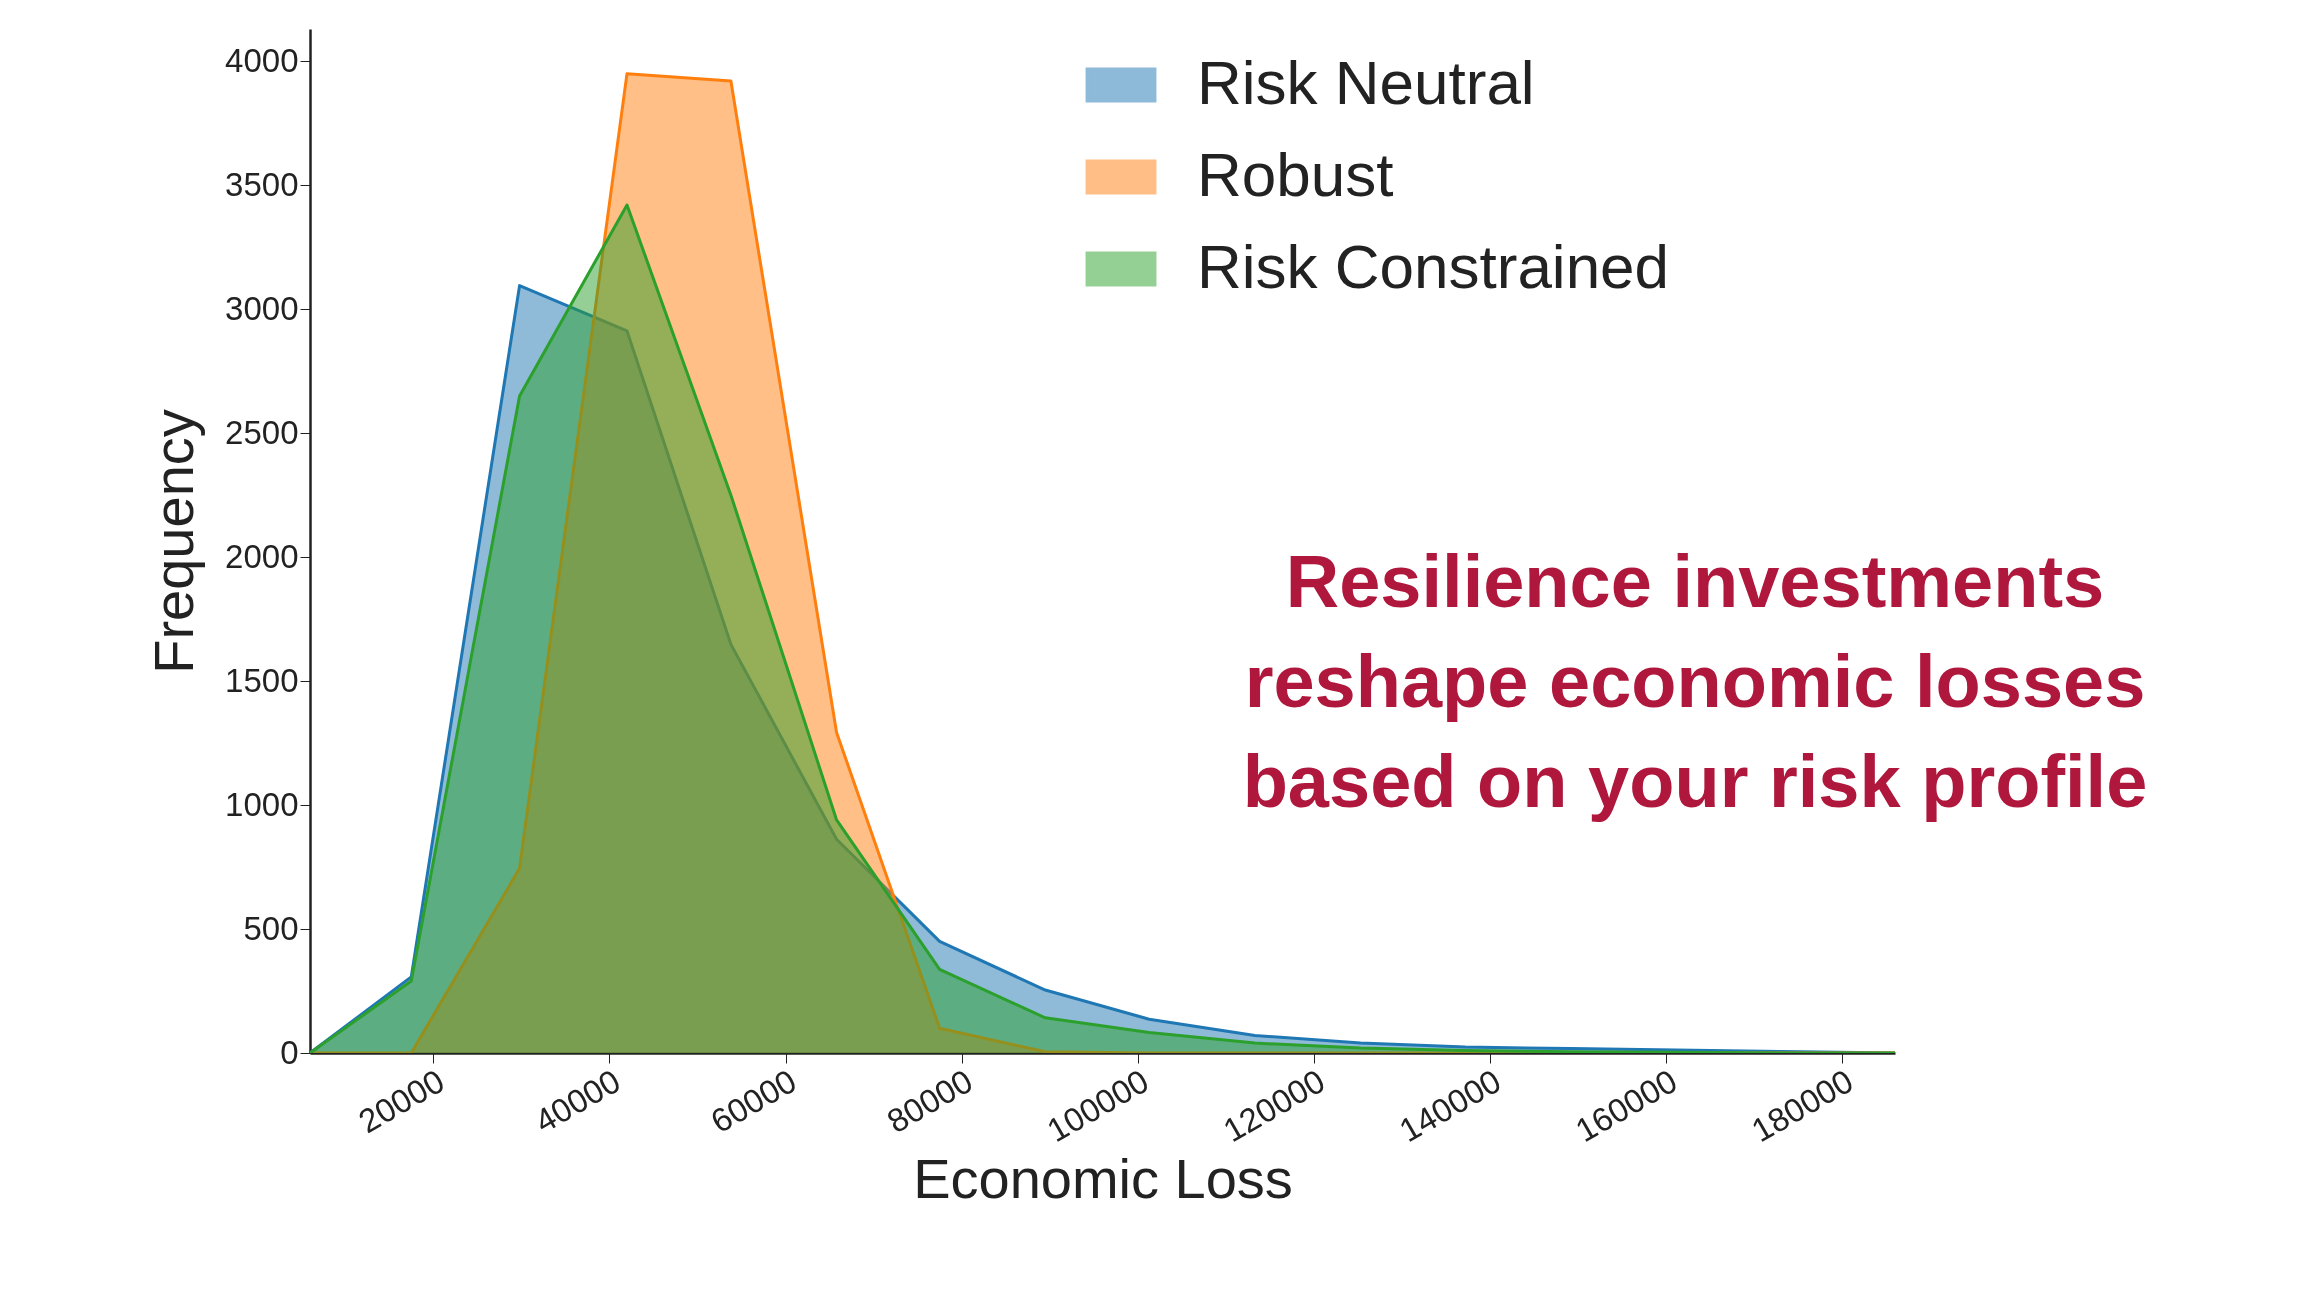 This screenshot has height=1298, width=2298. What do you see at coordinates (262, 804) in the screenshot?
I see `y-tick-label: 1000` at bounding box center [262, 804].